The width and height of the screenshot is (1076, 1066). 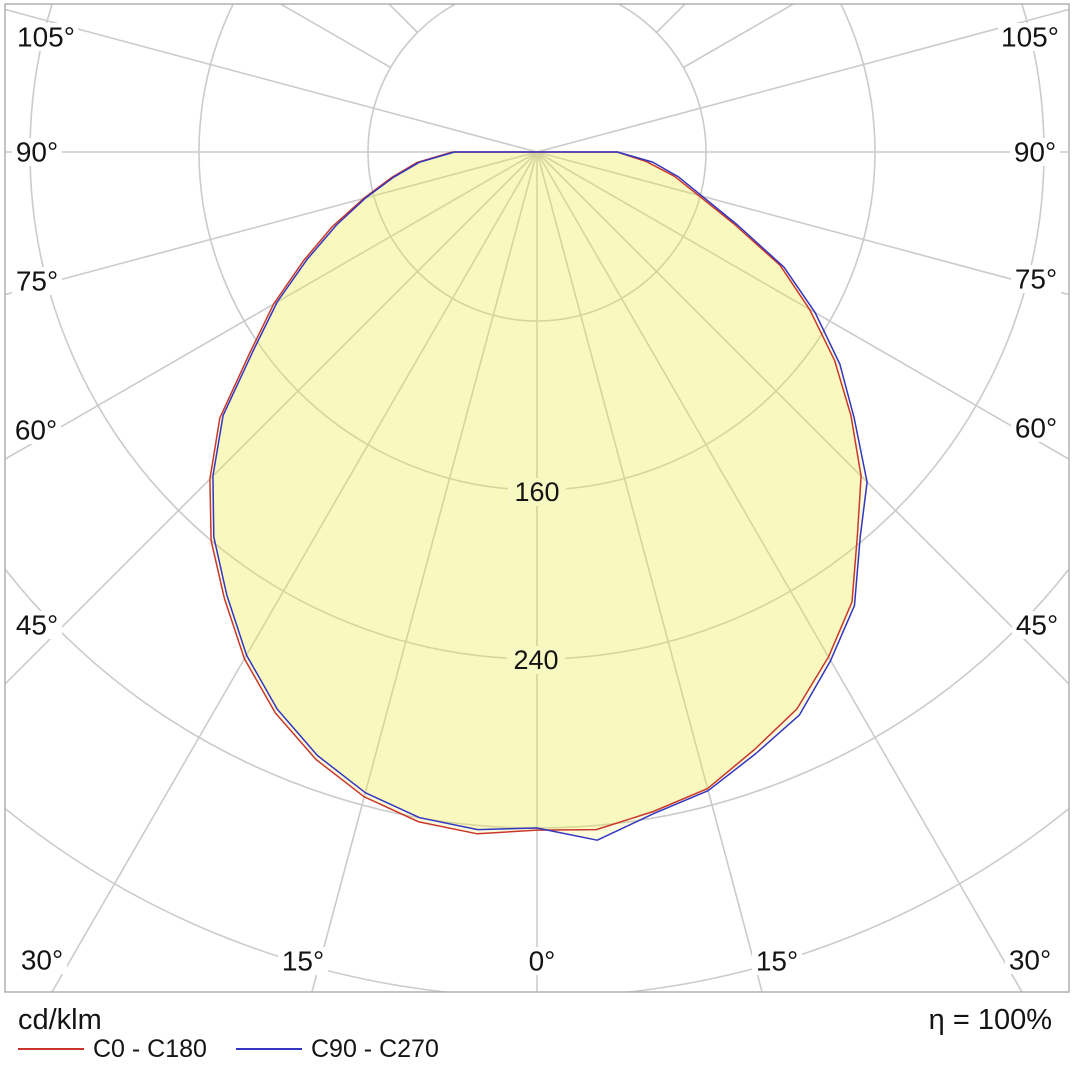 I want to click on grid-ray-60deg, so click(x=802, y=306).